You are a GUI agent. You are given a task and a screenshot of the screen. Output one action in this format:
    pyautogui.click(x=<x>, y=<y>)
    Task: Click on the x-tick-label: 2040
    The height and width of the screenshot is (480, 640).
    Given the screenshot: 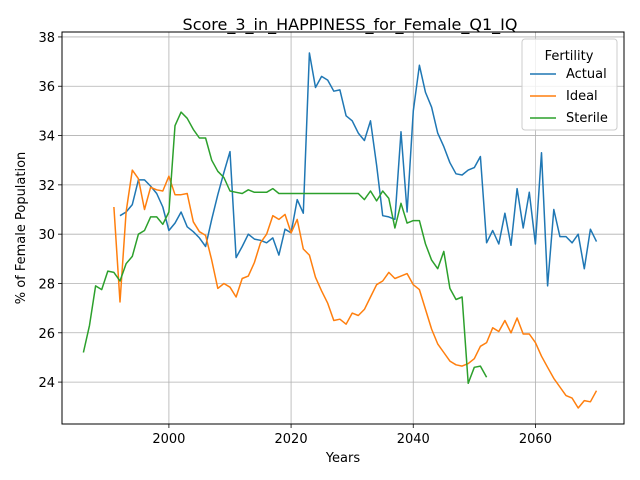 What is the action you would take?
    pyautogui.click(x=413, y=439)
    